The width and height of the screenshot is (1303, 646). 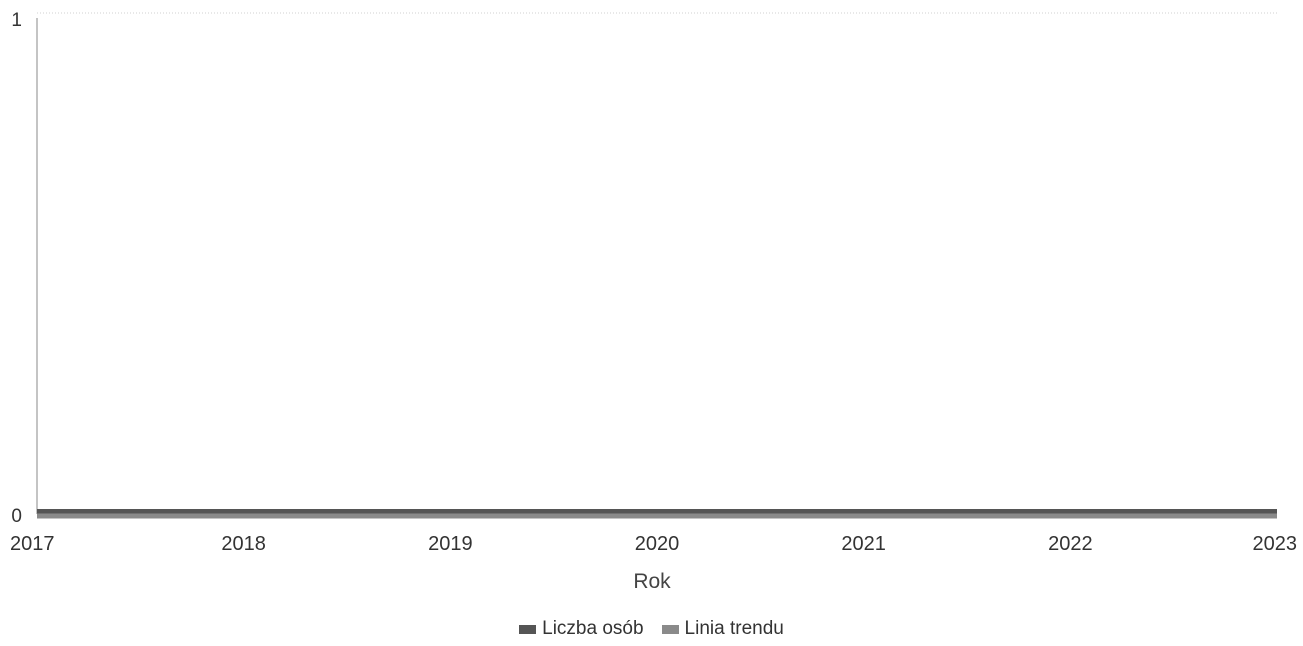 What do you see at coordinates (670, 629) in the screenshot?
I see `legend-swatch-linia-trendu` at bounding box center [670, 629].